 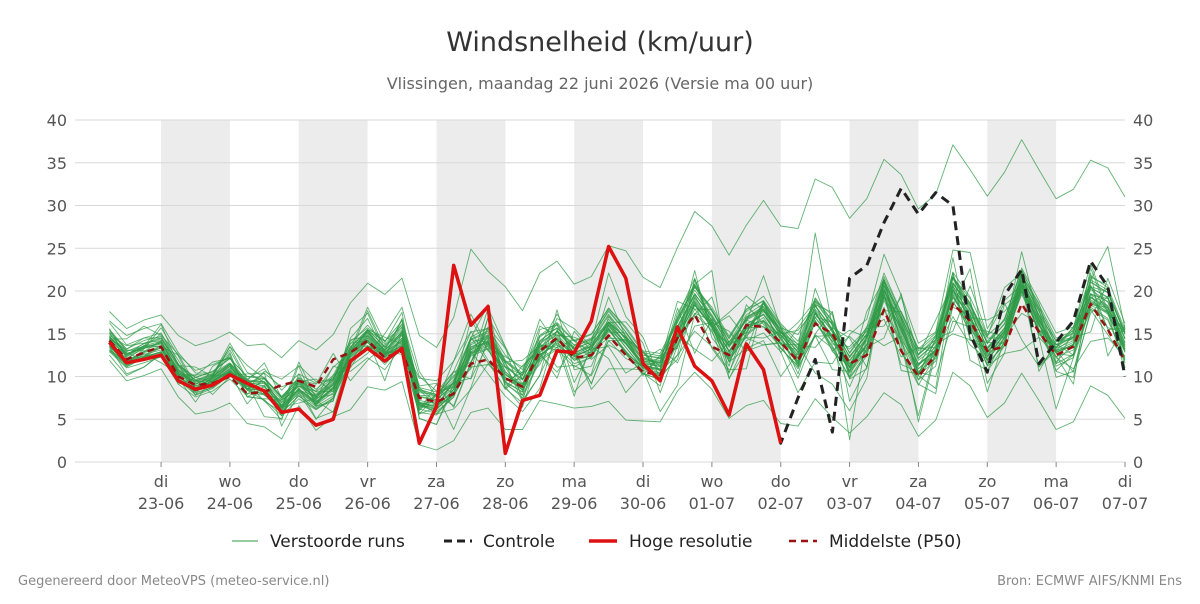 I want to click on y-tick-right-35: 35, so click(x=1143, y=163).